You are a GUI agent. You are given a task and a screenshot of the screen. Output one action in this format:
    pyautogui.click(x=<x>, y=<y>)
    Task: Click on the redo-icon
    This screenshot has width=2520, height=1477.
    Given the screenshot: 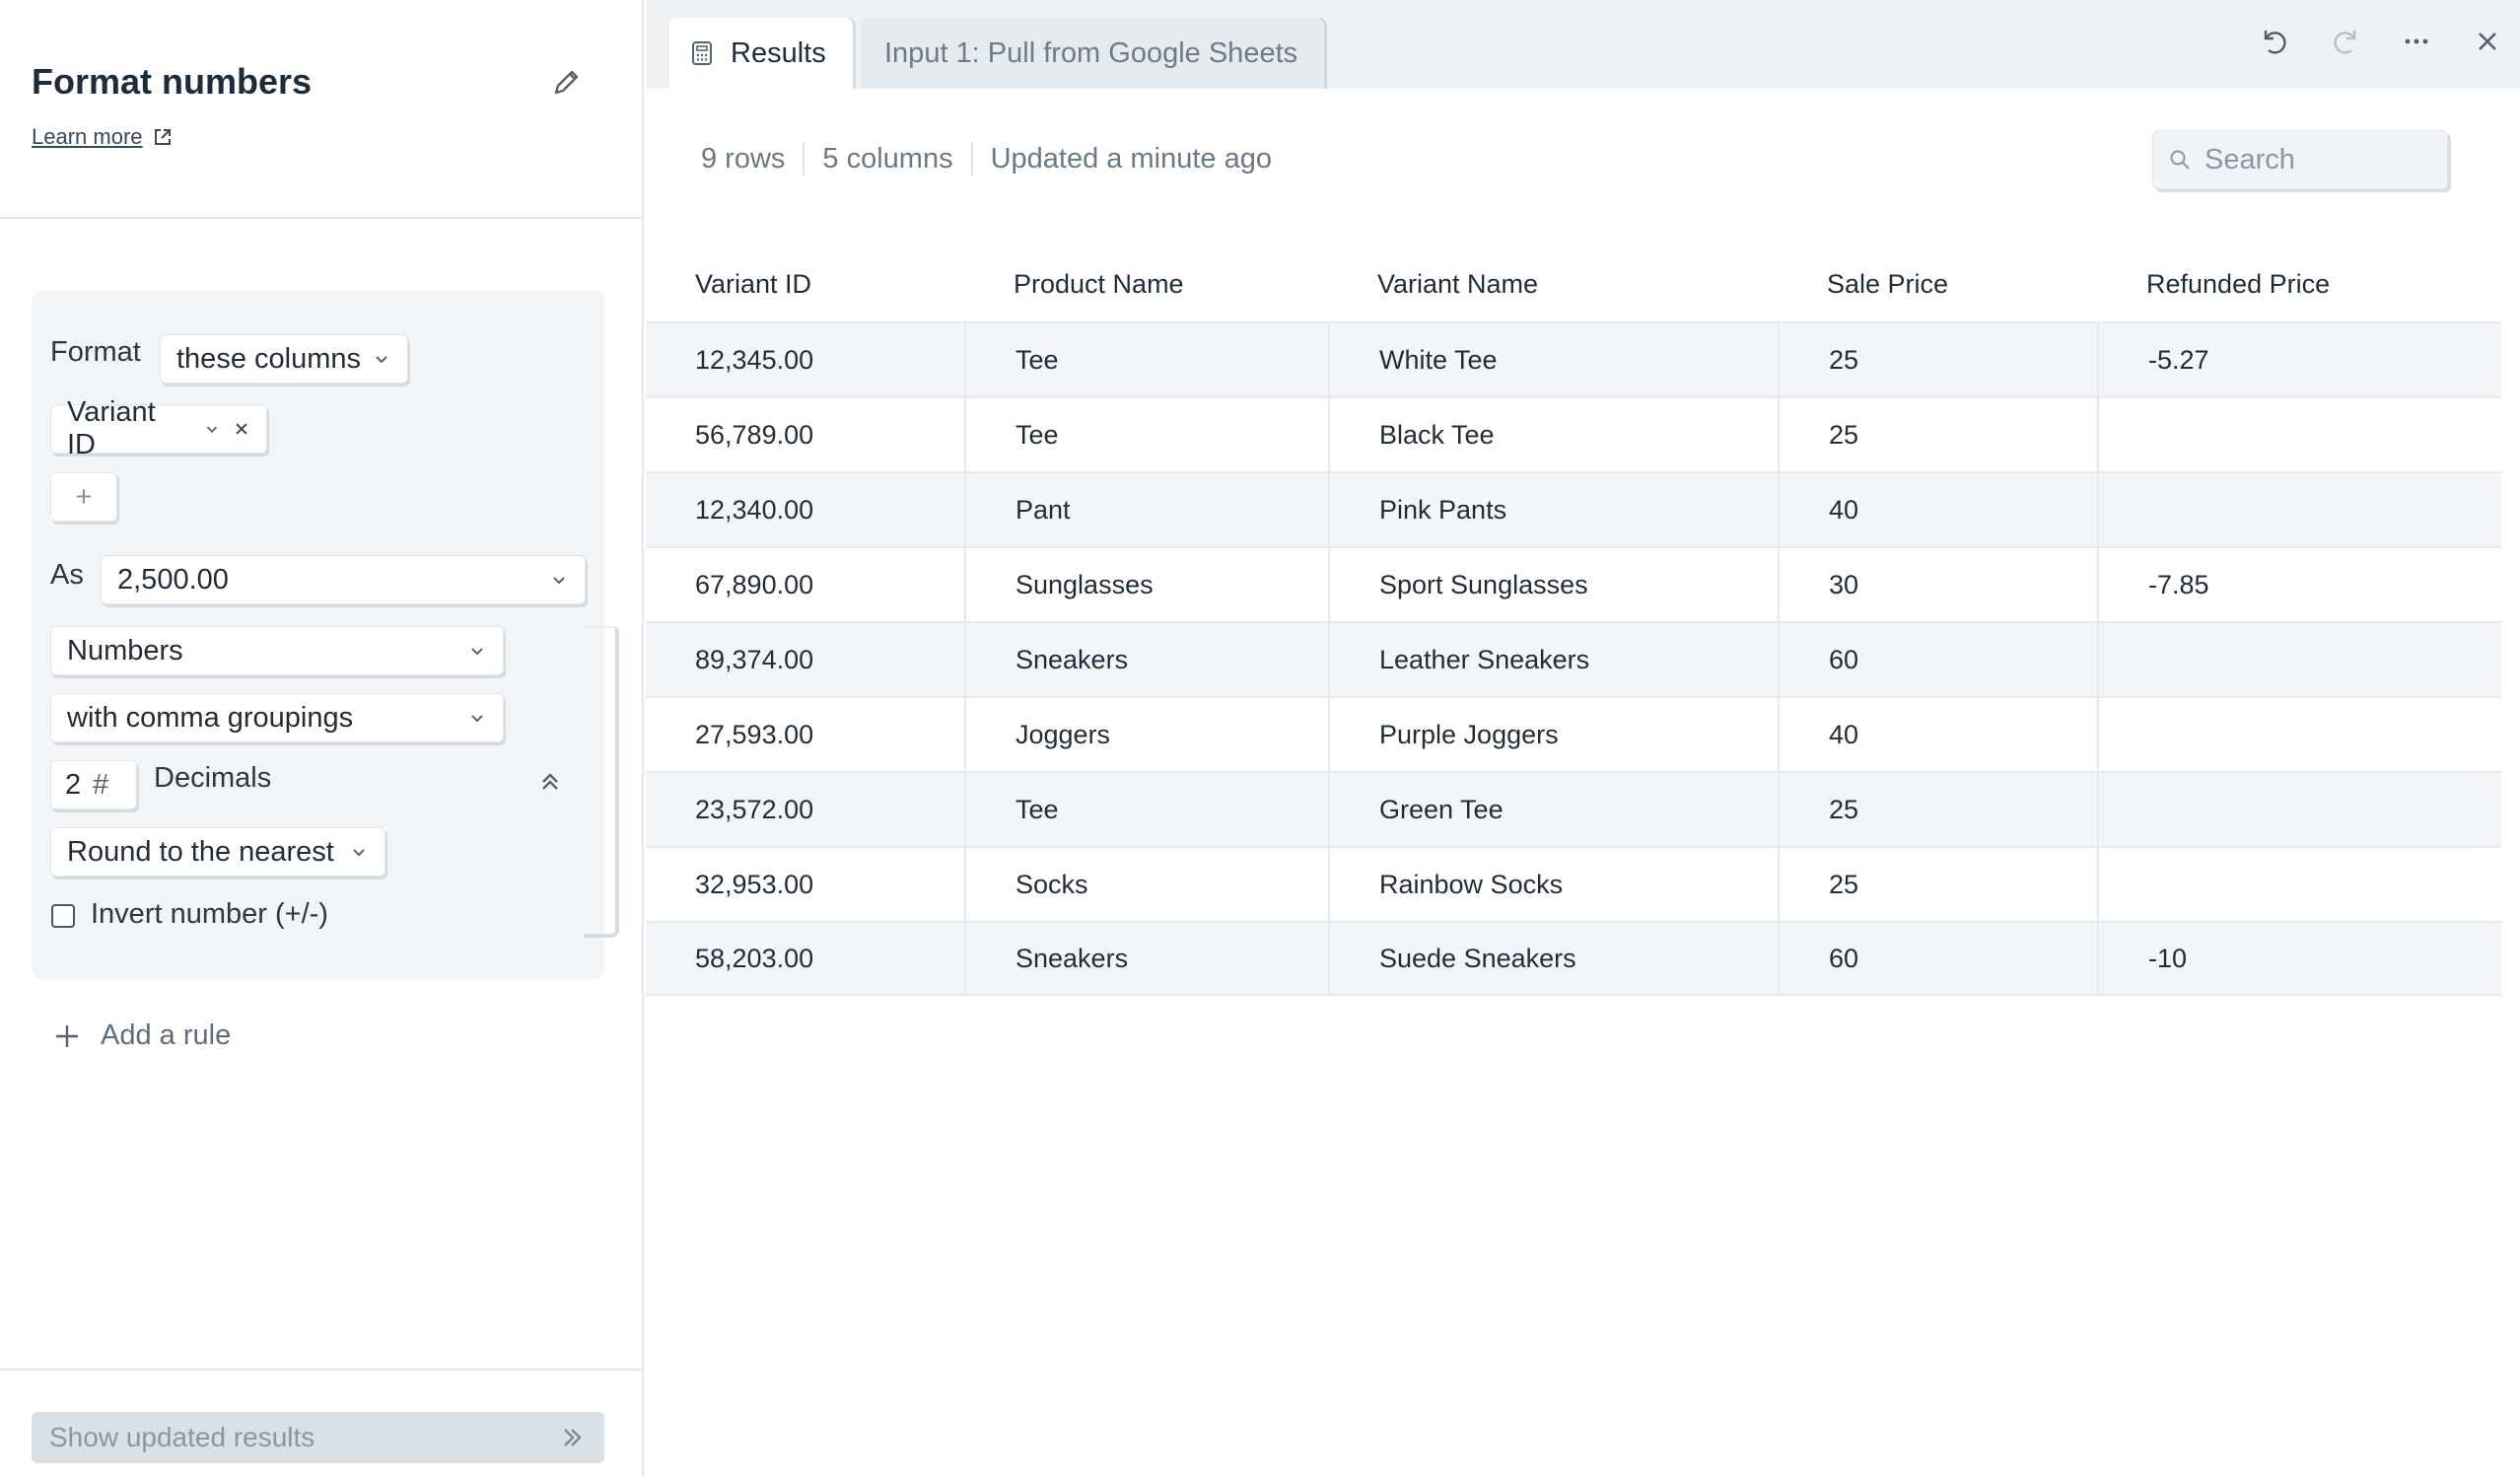 What is the action you would take?
    pyautogui.click(x=2345, y=42)
    